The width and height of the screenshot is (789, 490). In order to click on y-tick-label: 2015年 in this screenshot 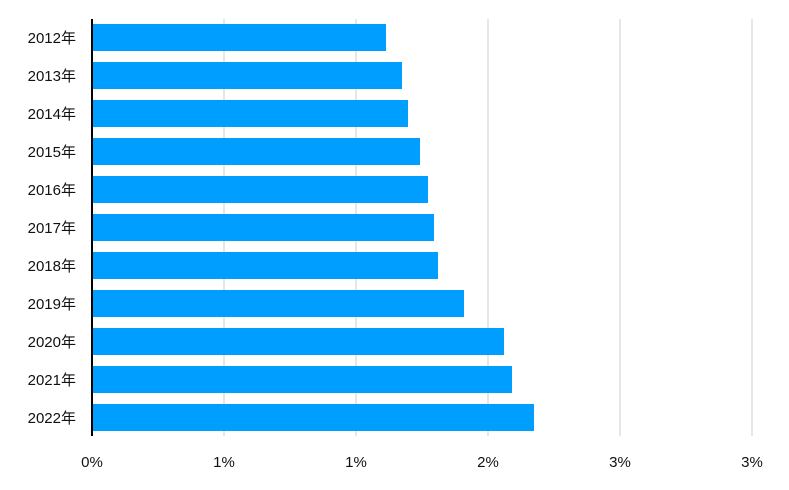, I will do `click(52, 152)`.